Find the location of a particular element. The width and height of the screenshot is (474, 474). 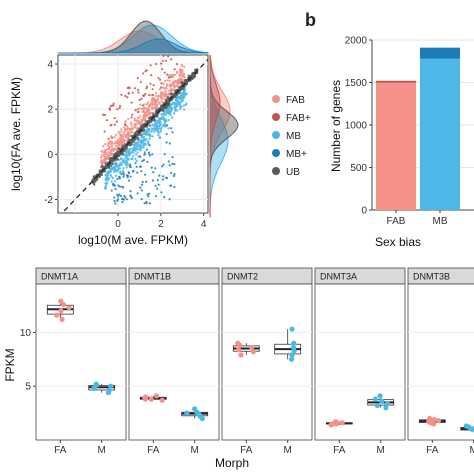

box-x-tick-label: FA is located at coordinates (339, 450).